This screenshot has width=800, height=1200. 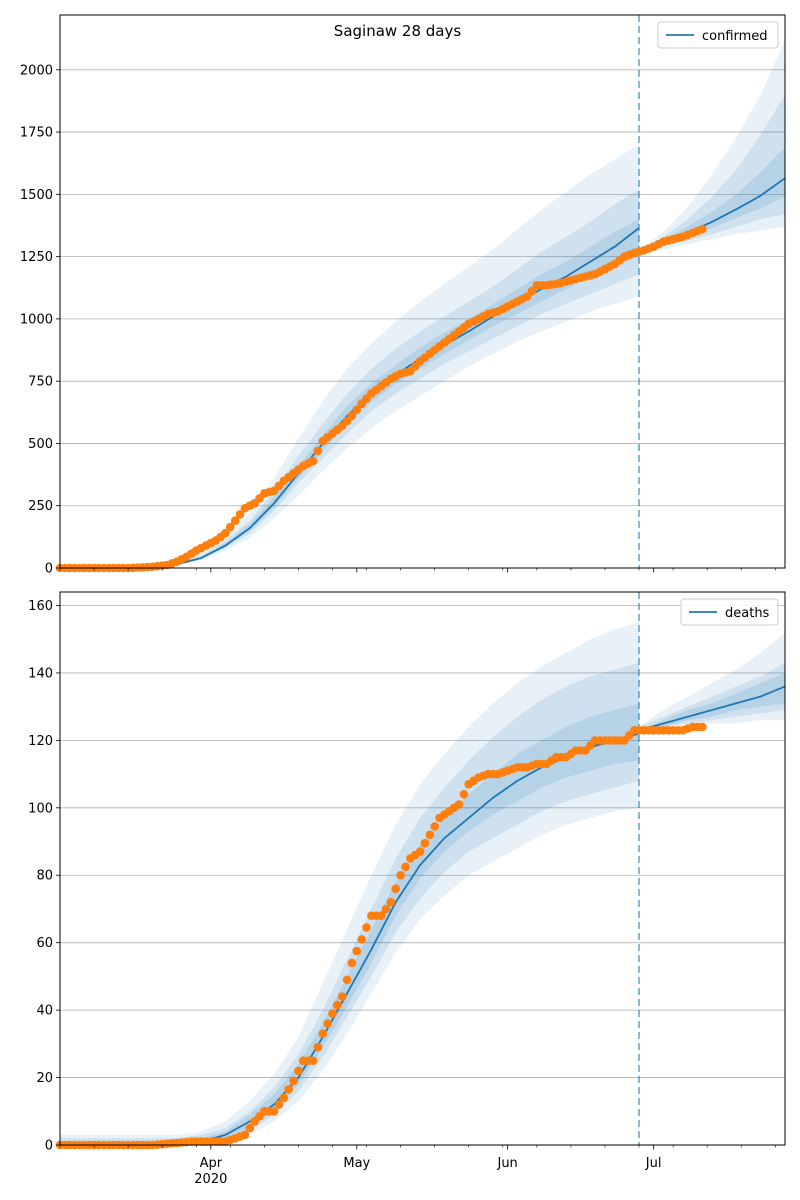 I want to click on y-tick-label: 80, so click(x=44, y=876).